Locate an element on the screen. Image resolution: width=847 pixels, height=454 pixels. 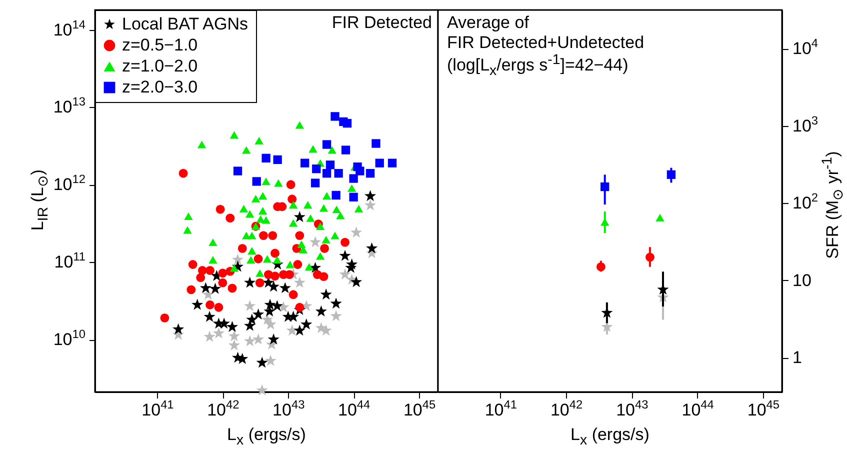
y-tick-label: 10 is located at coordinates (802, 280).